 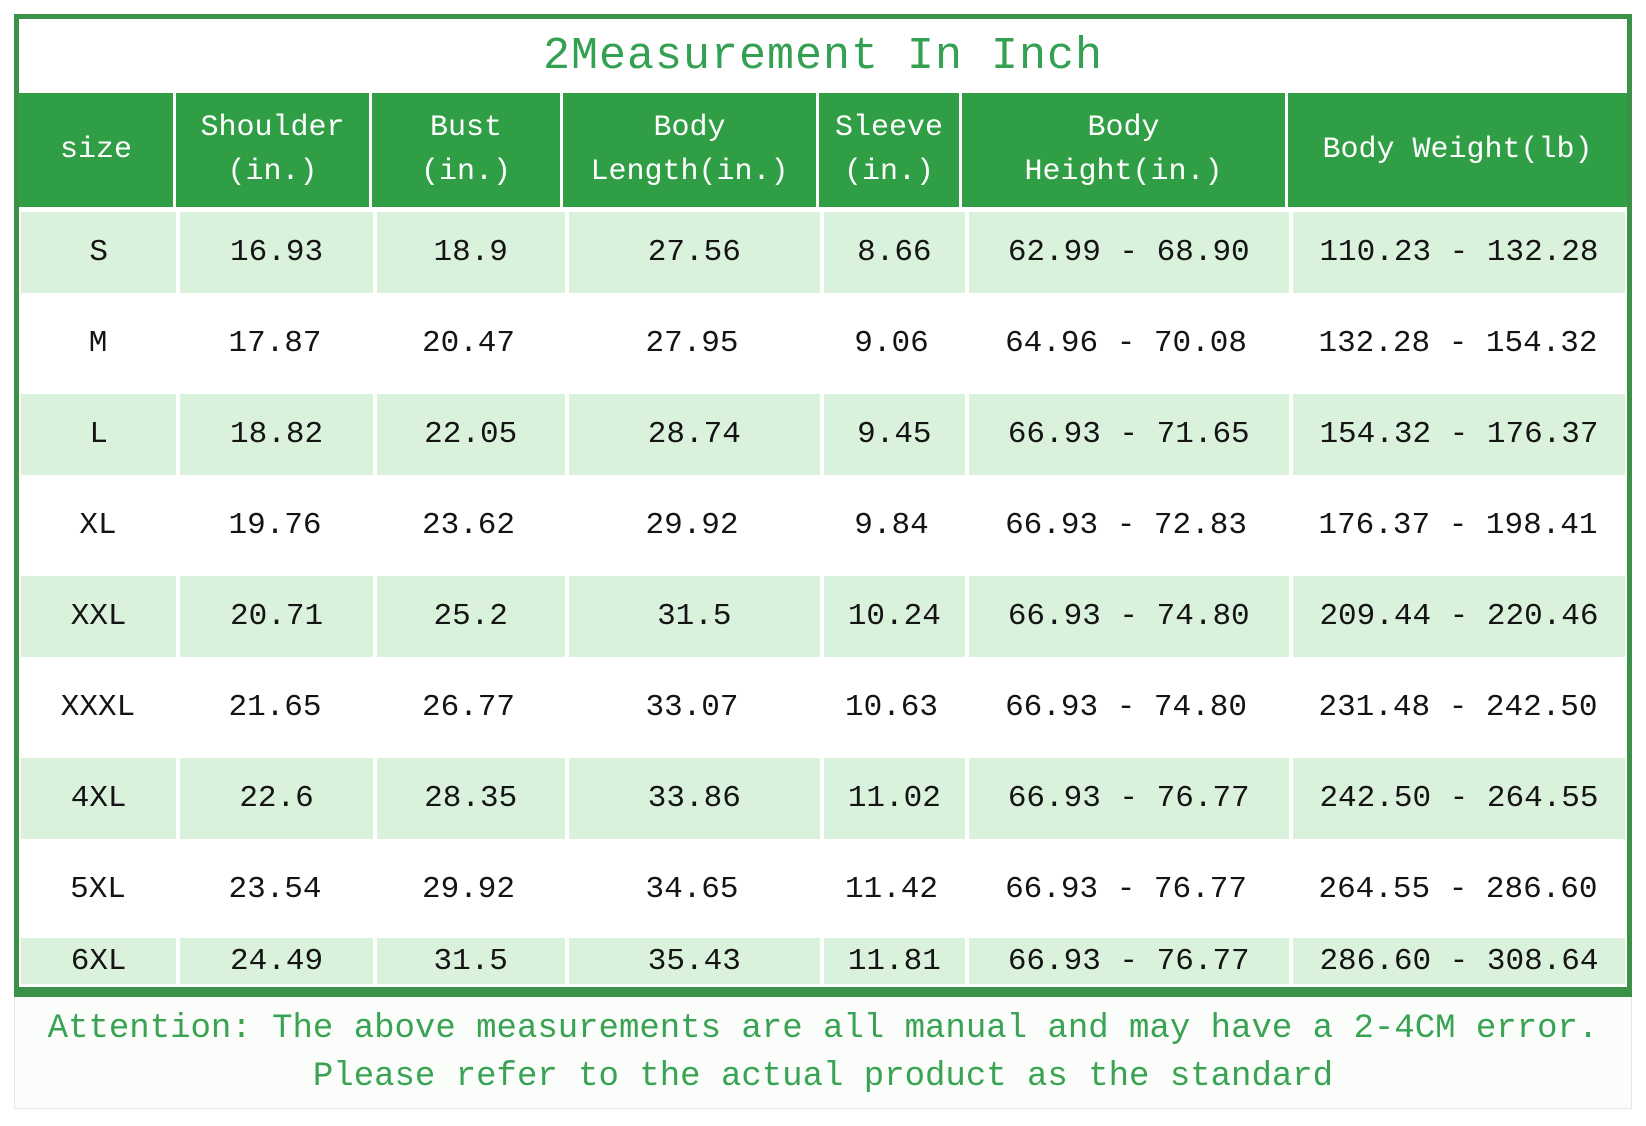 What do you see at coordinates (276, 961) in the screenshot?
I see `table-cell: 24.49` at bounding box center [276, 961].